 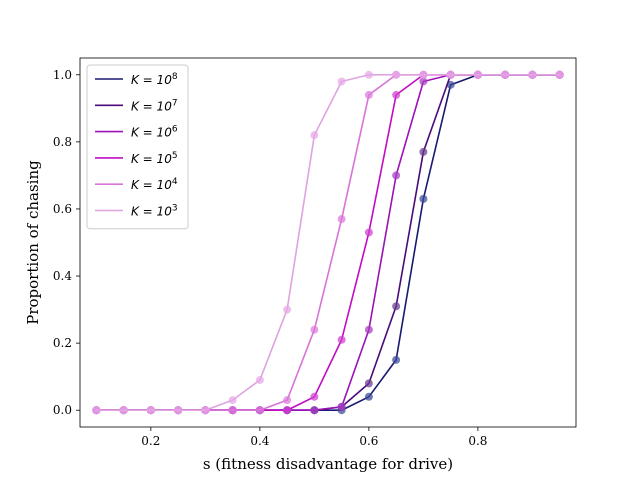 I want to click on legend-label: K = 108, so click(x=154, y=79).